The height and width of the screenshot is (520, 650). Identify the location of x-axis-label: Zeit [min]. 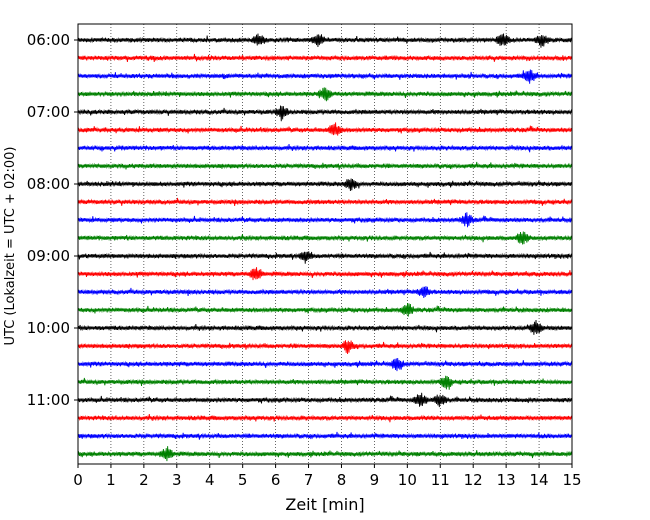
(324, 504).